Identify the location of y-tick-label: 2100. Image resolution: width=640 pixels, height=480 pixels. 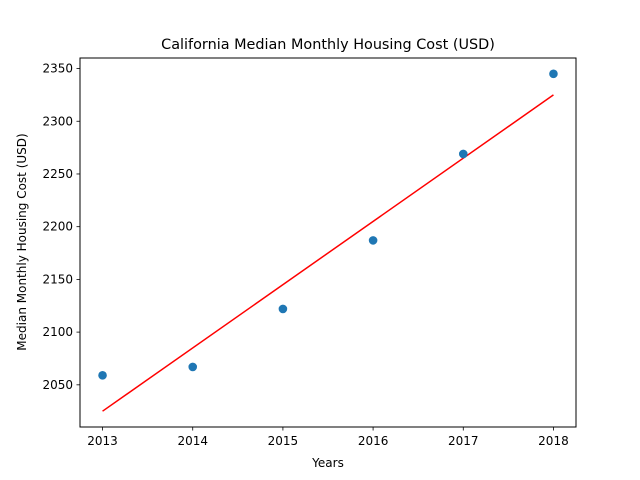
(57, 332).